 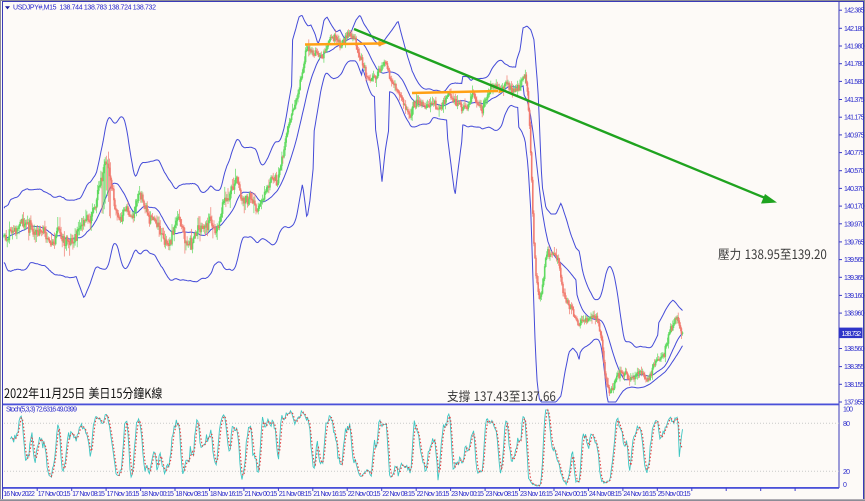 I want to click on svg-text: 0, so click(x=845, y=485).